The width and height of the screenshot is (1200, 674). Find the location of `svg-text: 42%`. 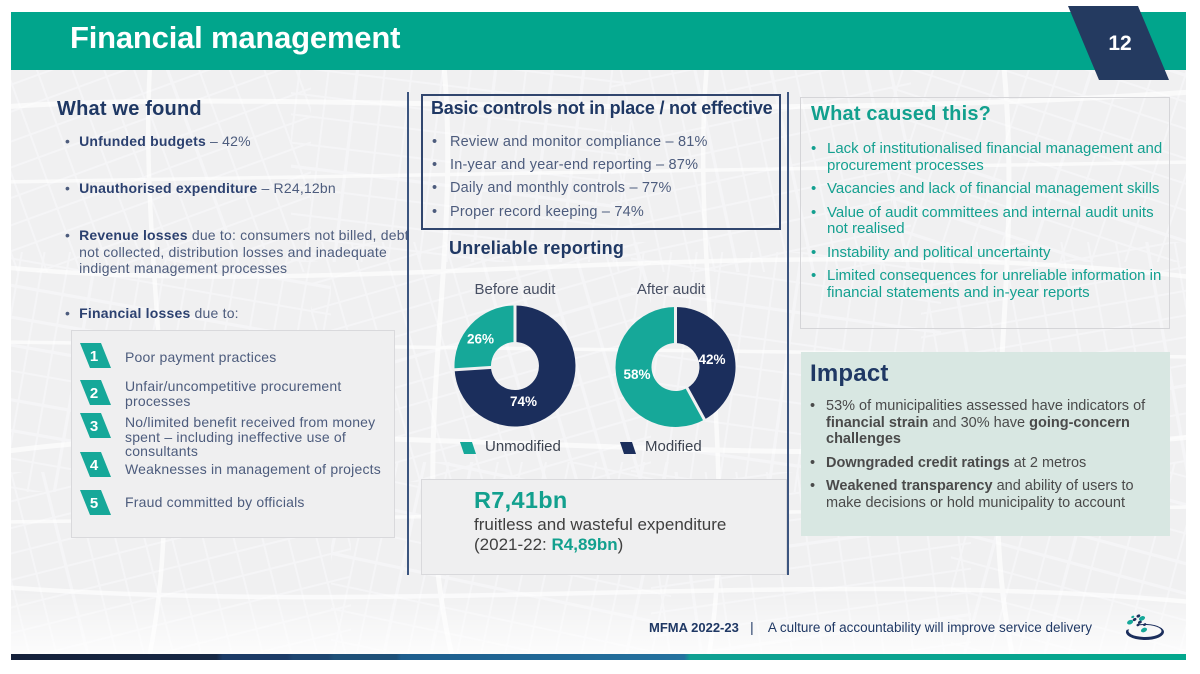

svg-text: 42% is located at coordinates (711, 359).